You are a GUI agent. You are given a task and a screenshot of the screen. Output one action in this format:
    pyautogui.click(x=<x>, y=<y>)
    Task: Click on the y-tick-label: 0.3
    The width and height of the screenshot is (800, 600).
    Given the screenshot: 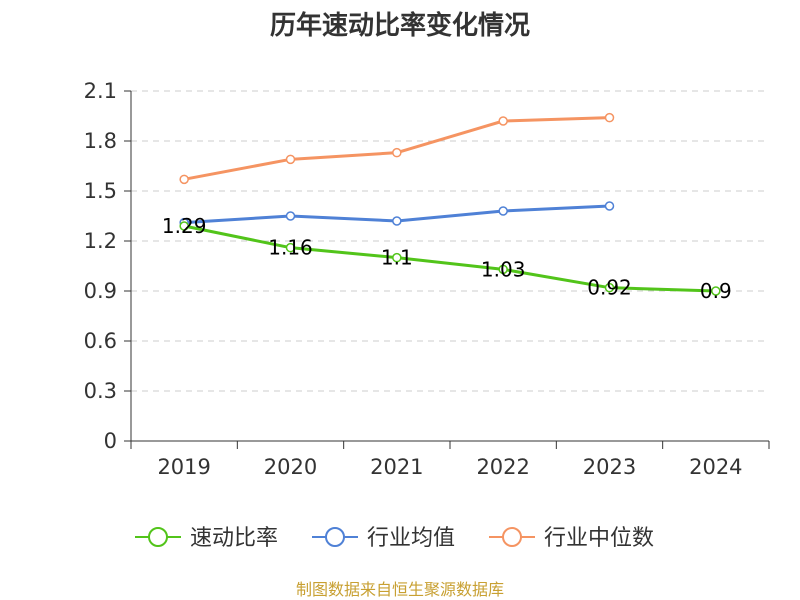 What is the action you would take?
    pyautogui.click(x=100, y=391)
    